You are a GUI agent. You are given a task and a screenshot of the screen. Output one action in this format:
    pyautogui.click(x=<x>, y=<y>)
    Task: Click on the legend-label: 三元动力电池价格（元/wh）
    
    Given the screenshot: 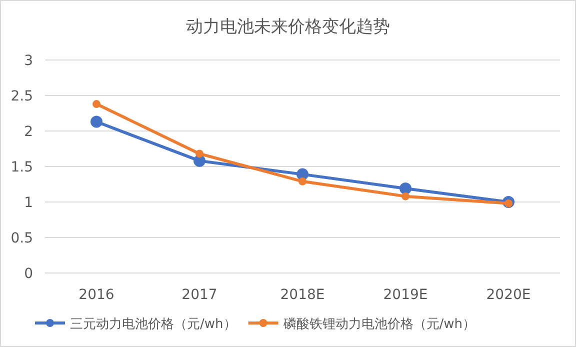 What is the action you would take?
    pyautogui.click(x=153, y=324)
    